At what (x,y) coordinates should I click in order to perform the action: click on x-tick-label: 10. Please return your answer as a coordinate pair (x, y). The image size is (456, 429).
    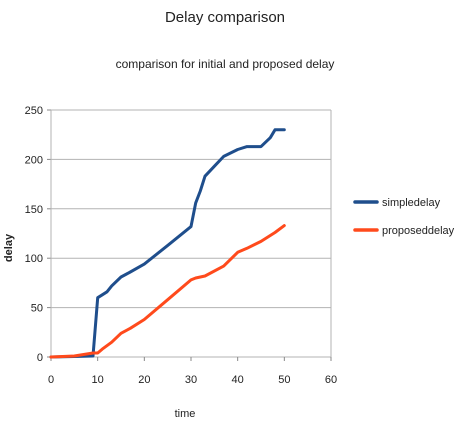
    Looking at the image, I should click on (98, 380).